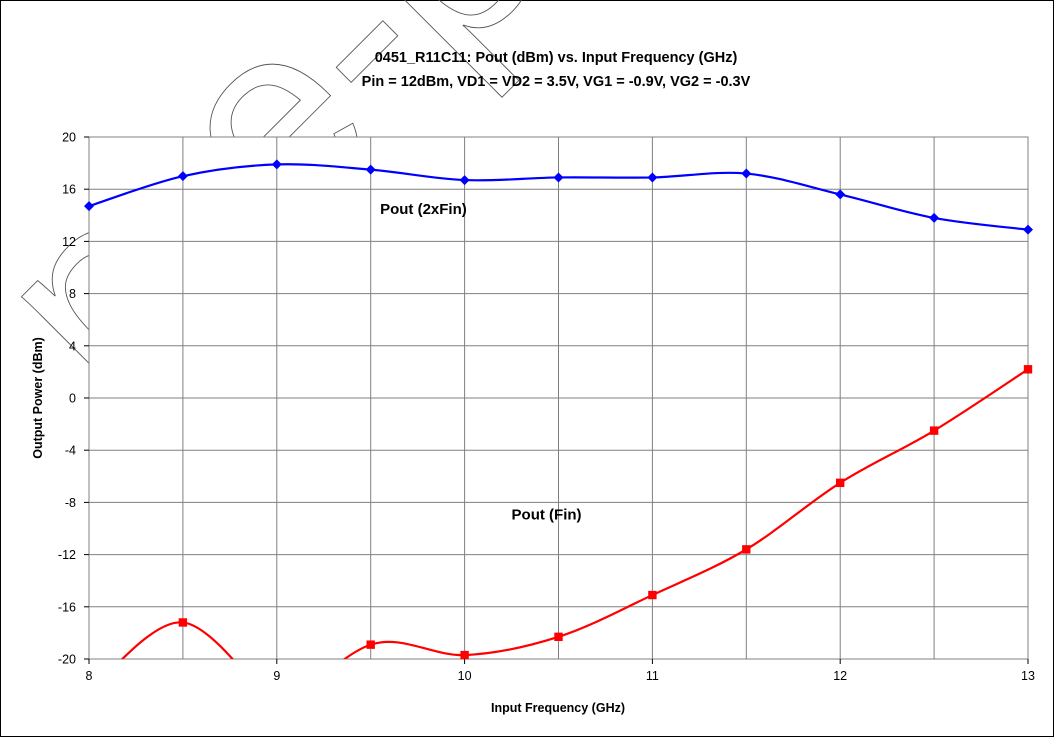 This screenshot has height=740, width=1057. What do you see at coordinates (67, 660) in the screenshot?
I see `y-tick-label: -20` at bounding box center [67, 660].